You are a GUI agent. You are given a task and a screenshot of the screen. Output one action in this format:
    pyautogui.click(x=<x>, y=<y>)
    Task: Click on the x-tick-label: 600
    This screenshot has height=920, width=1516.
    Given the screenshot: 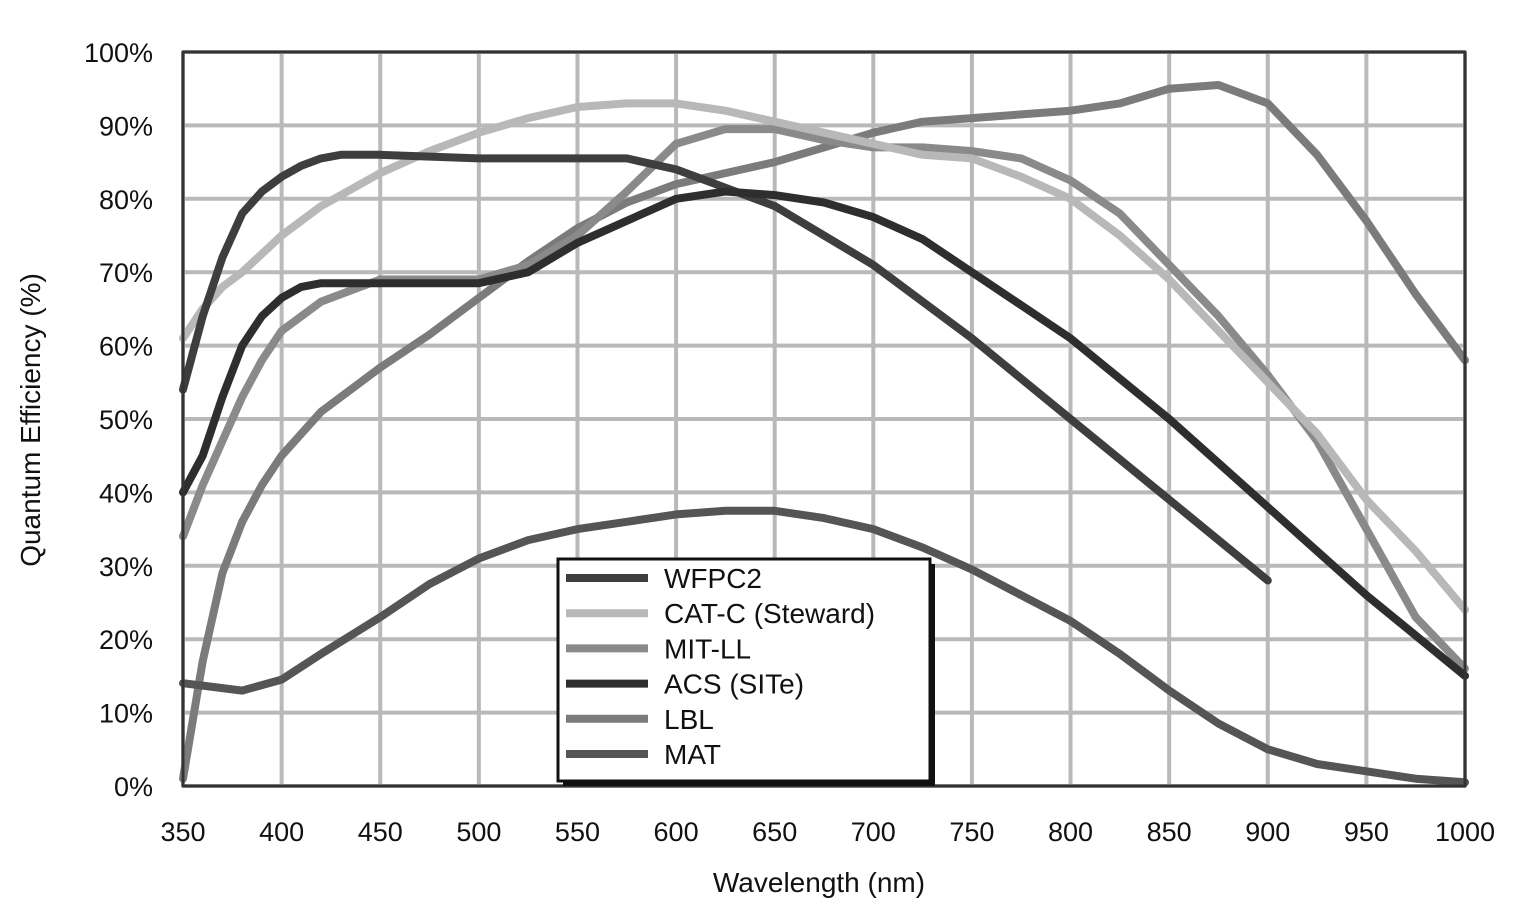 What is the action you would take?
    pyautogui.click(x=676, y=832)
    